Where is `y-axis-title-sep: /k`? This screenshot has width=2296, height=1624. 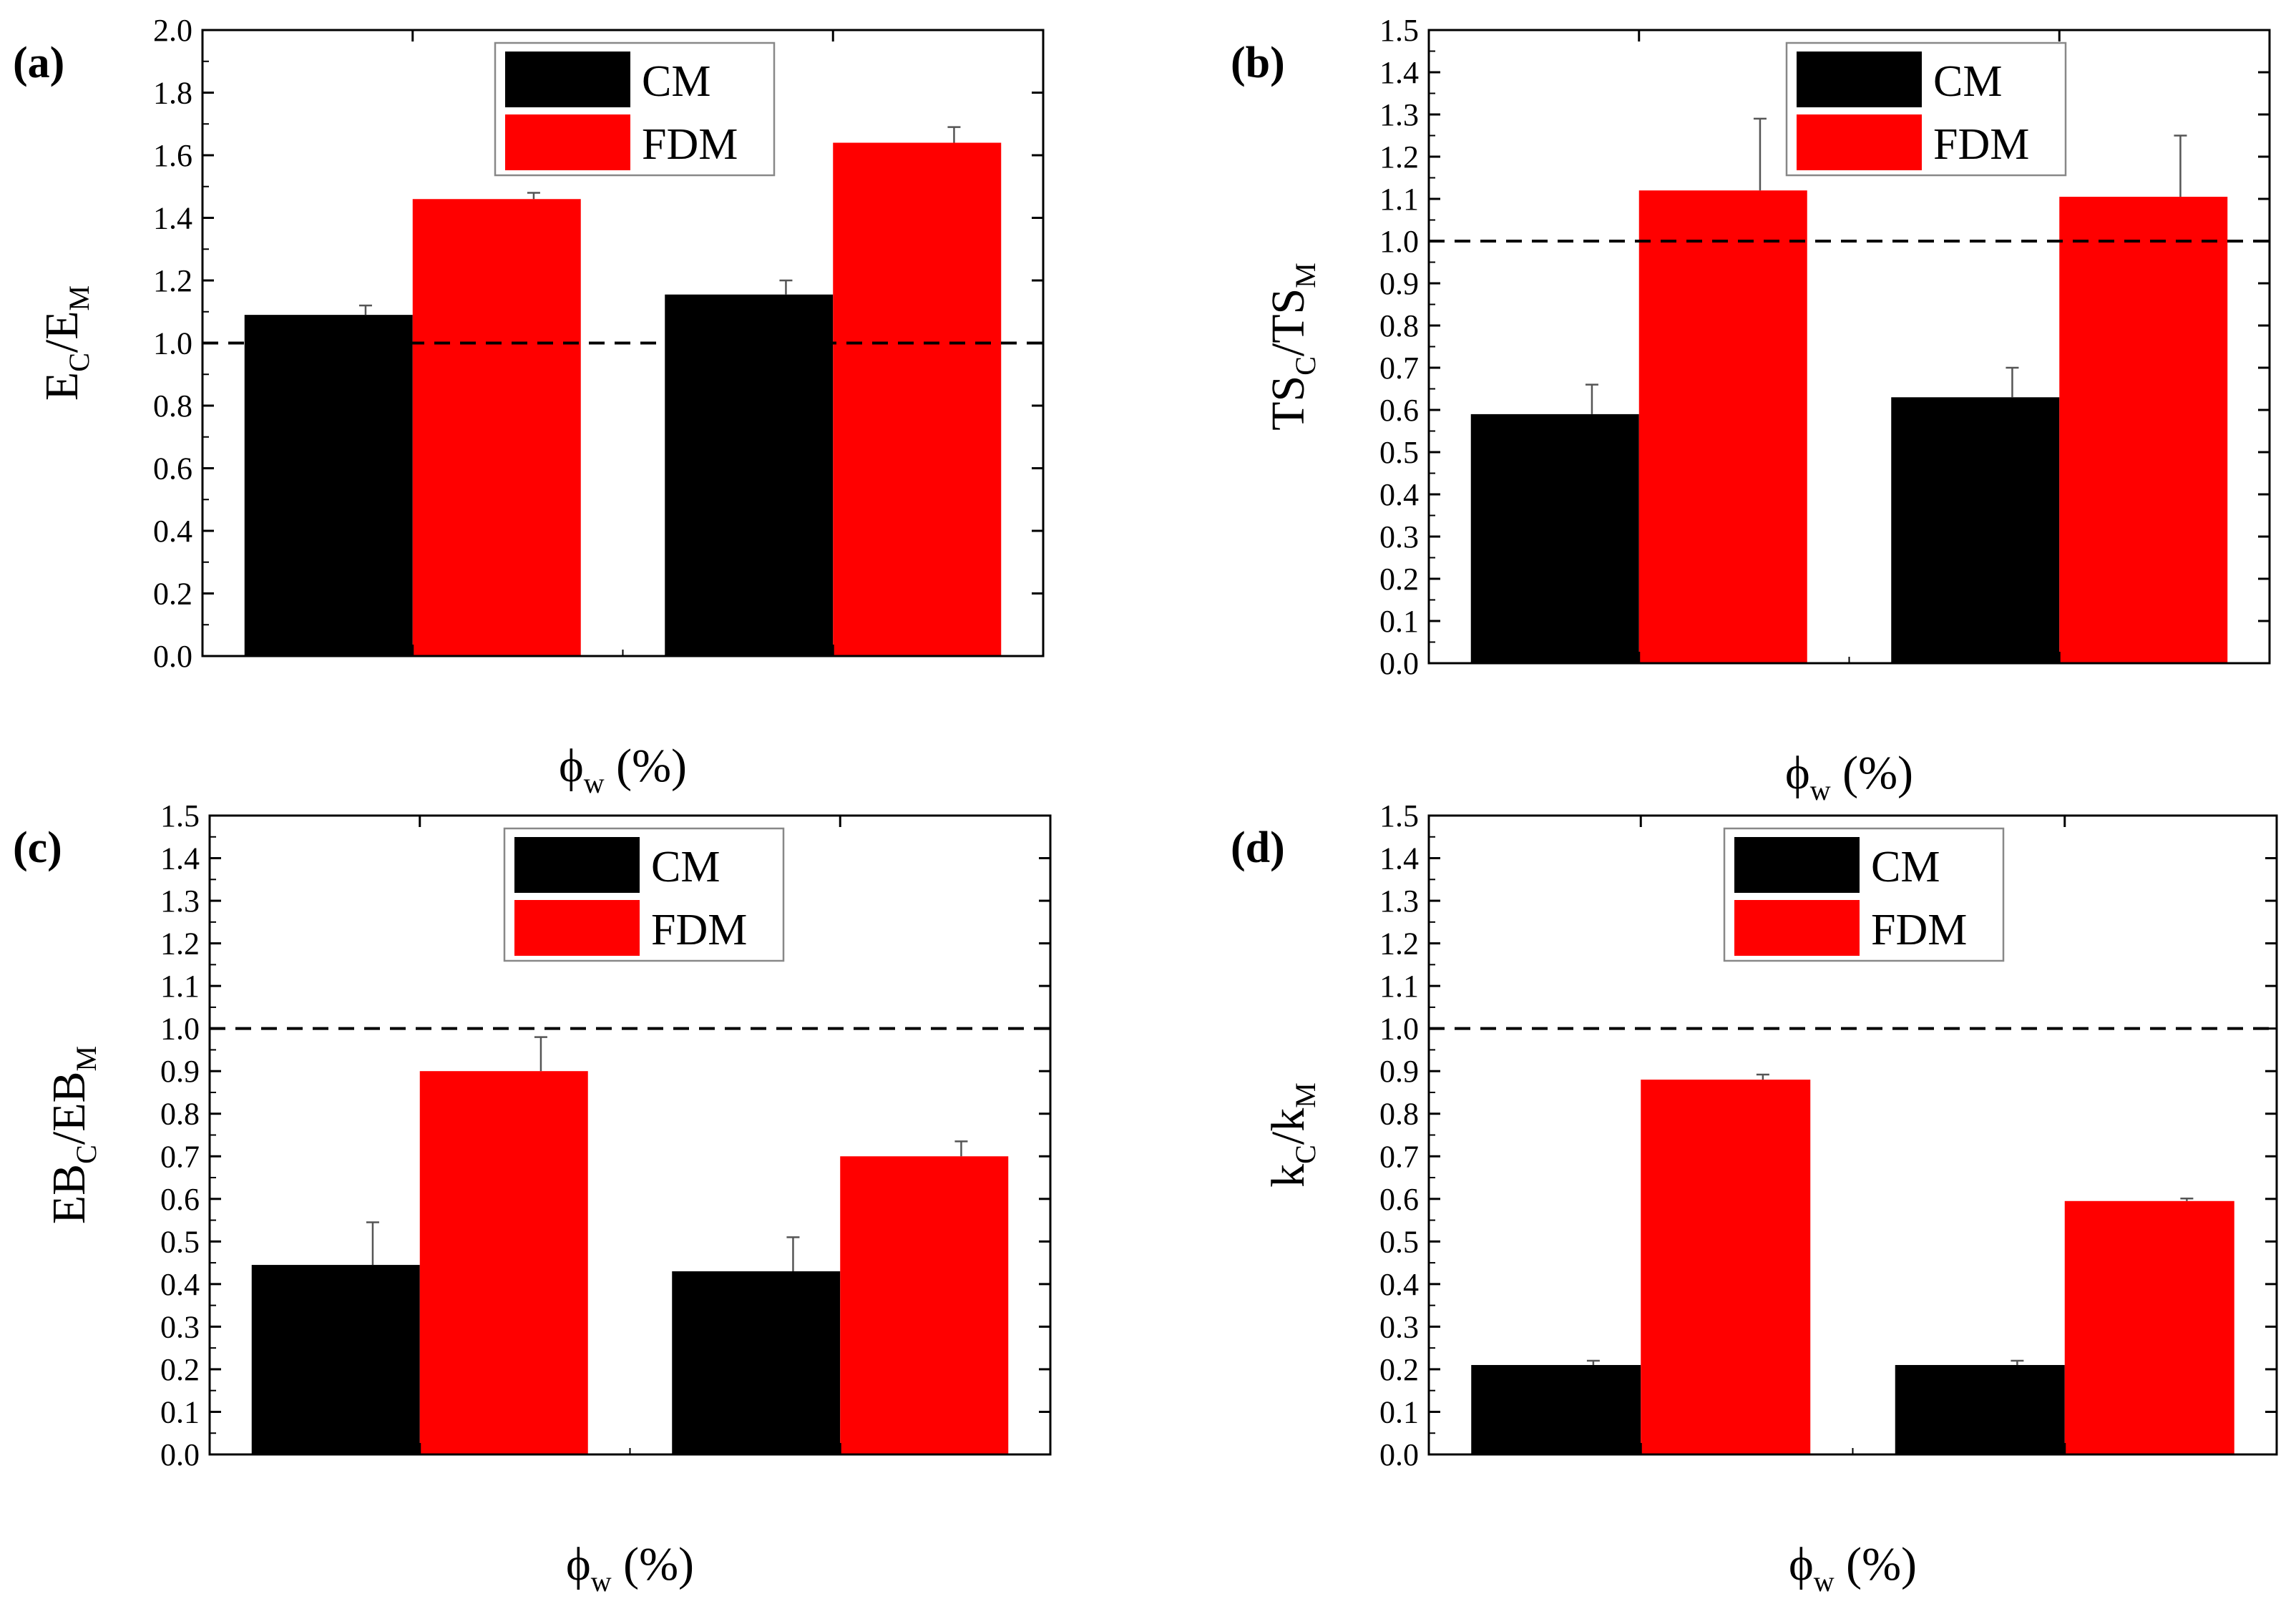
y-axis-title-sep: /k is located at coordinates (1288, 1126).